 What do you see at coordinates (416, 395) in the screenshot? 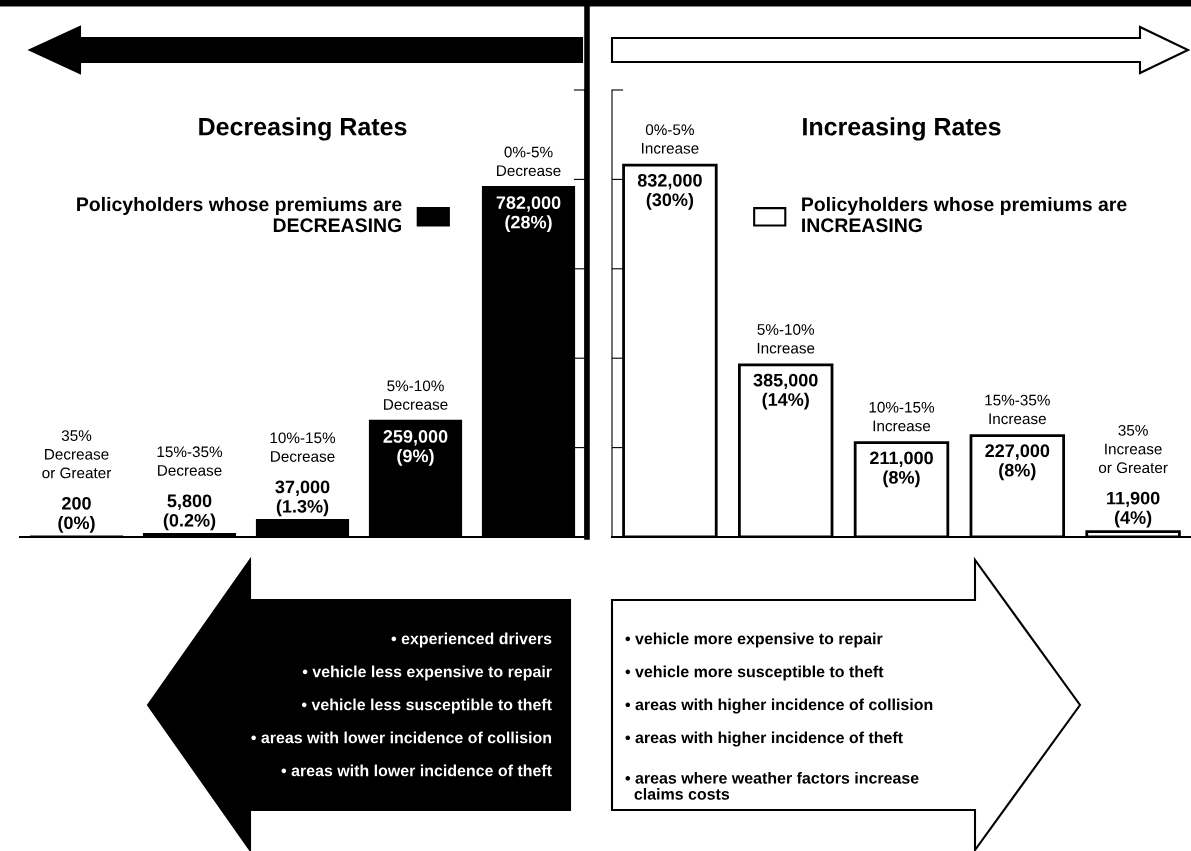
I see `x-tick-label: 5%-10% Decrease` at bounding box center [416, 395].